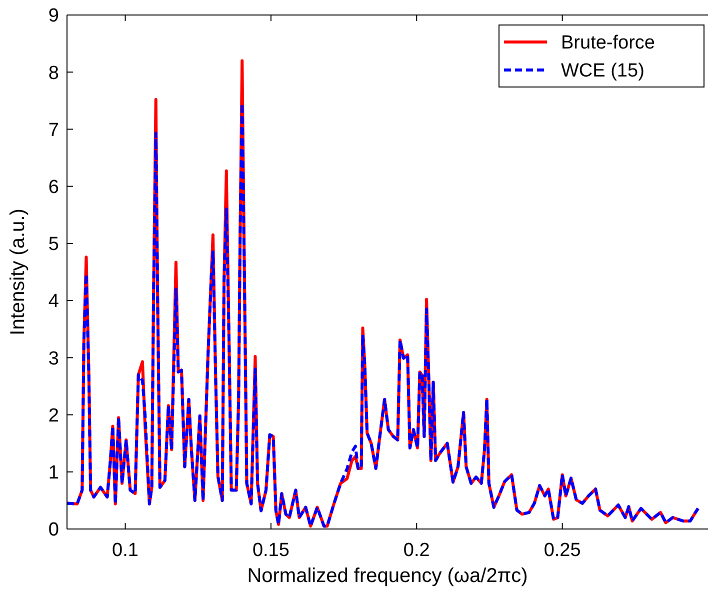 The height and width of the screenshot is (592, 712). What do you see at coordinates (53, 73) in the screenshot?
I see `y-tick-label: 8` at bounding box center [53, 73].